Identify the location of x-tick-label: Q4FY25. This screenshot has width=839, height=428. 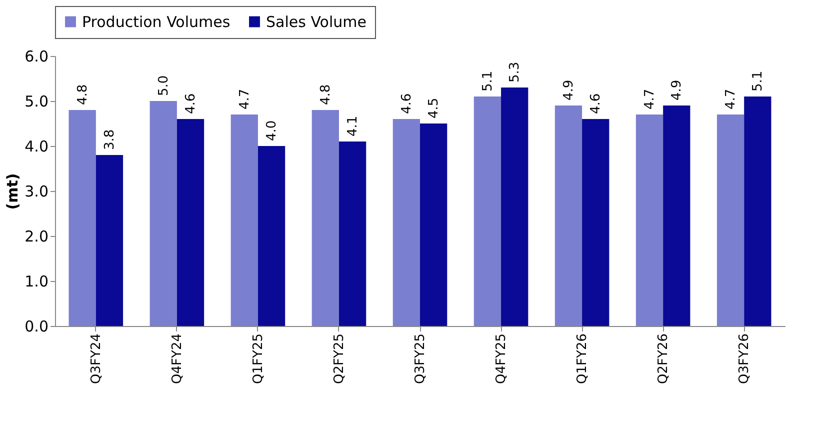
(502, 359).